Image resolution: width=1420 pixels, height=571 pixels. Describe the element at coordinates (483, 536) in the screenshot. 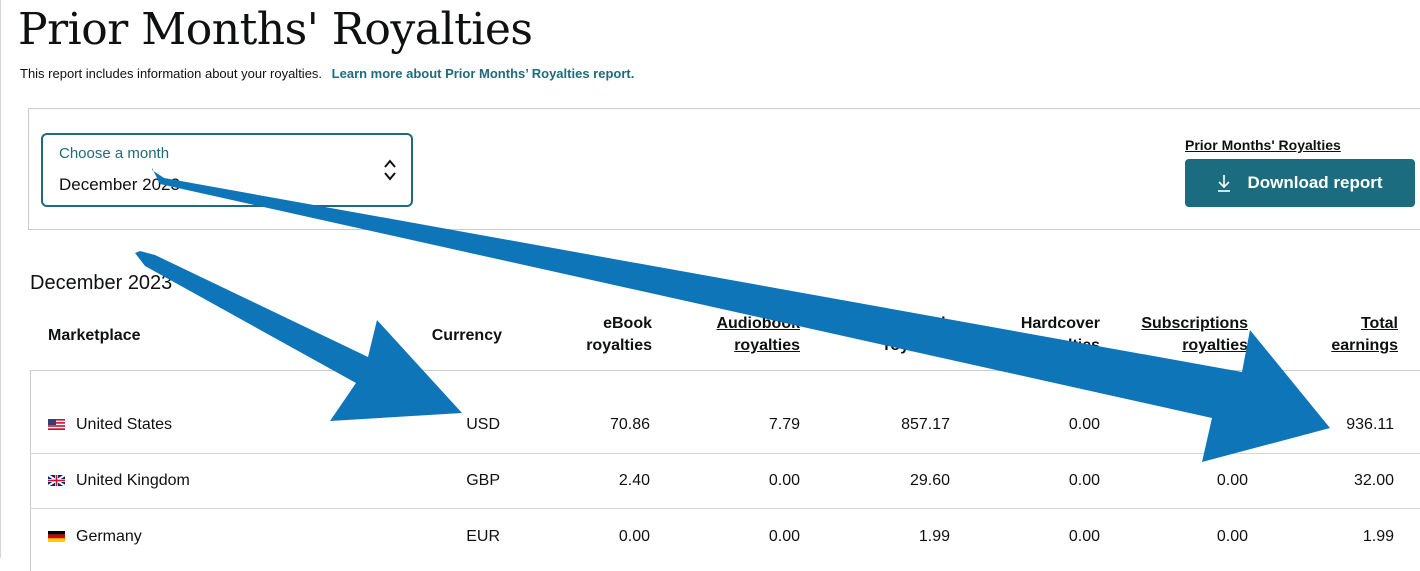

I see `row-currency: EUR` at that location.